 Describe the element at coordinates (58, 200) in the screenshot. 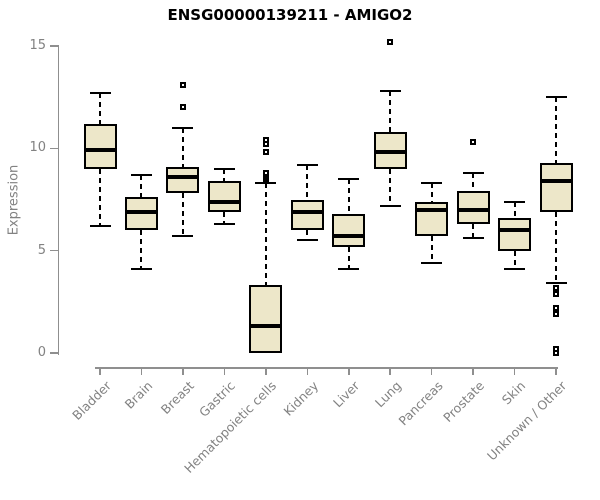

I see `y-axis-line` at that location.